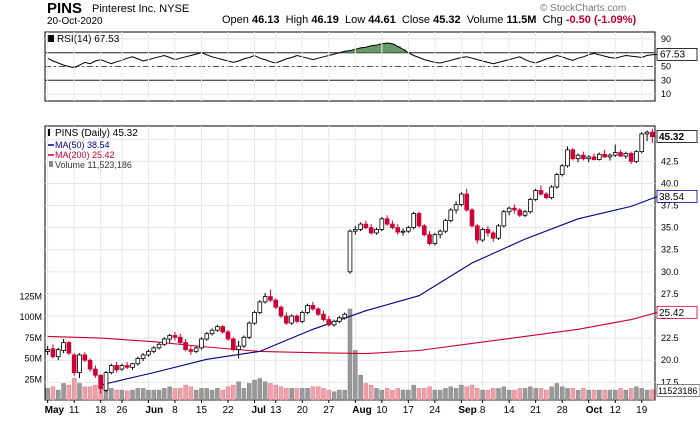 The image size is (700, 421). What do you see at coordinates (30, 297) in the screenshot?
I see `volume-tick-label: 125M` at bounding box center [30, 297].